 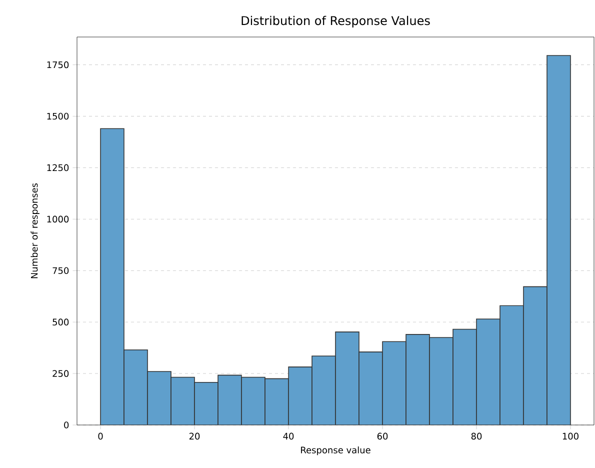 What do you see at coordinates (60, 270) in the screenshot?
I see `y-tick-label: 750` at bounding box center [60, 270].